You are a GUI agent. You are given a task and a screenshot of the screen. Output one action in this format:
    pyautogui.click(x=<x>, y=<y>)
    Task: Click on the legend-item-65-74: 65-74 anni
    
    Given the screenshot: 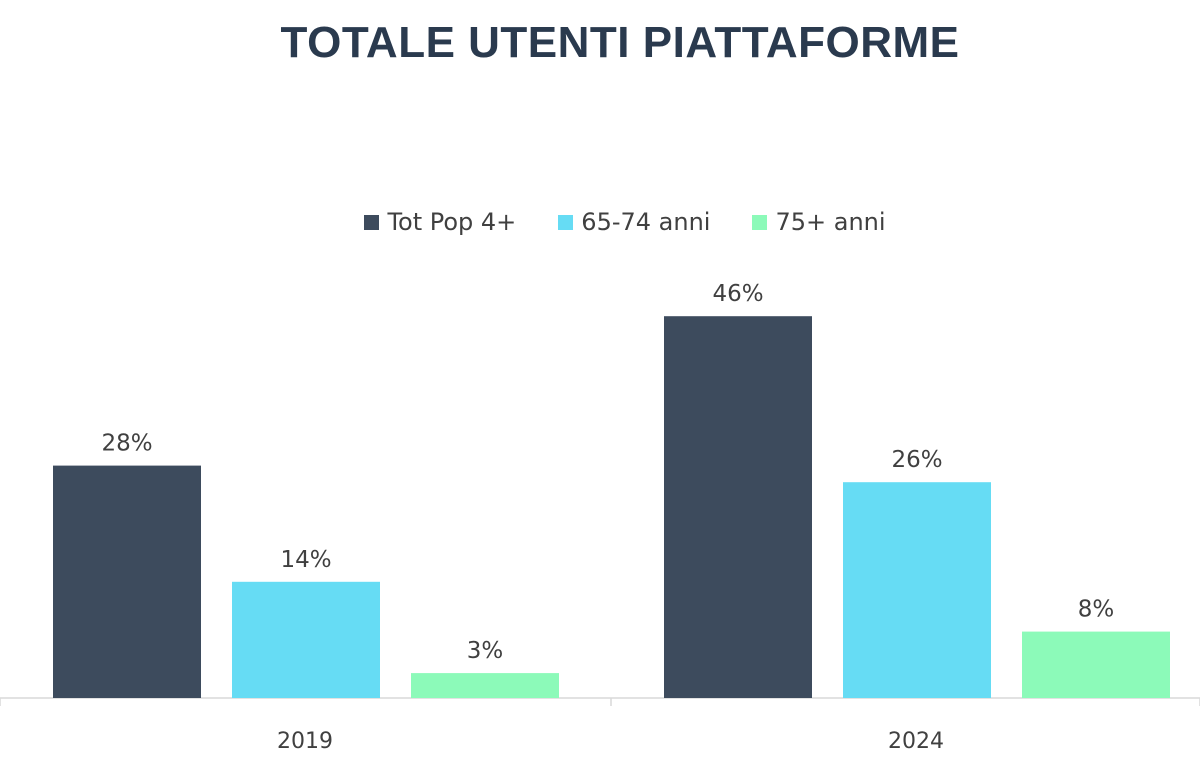 What is the action you would take?
    pyautogui.click(x=634, y=222)
    